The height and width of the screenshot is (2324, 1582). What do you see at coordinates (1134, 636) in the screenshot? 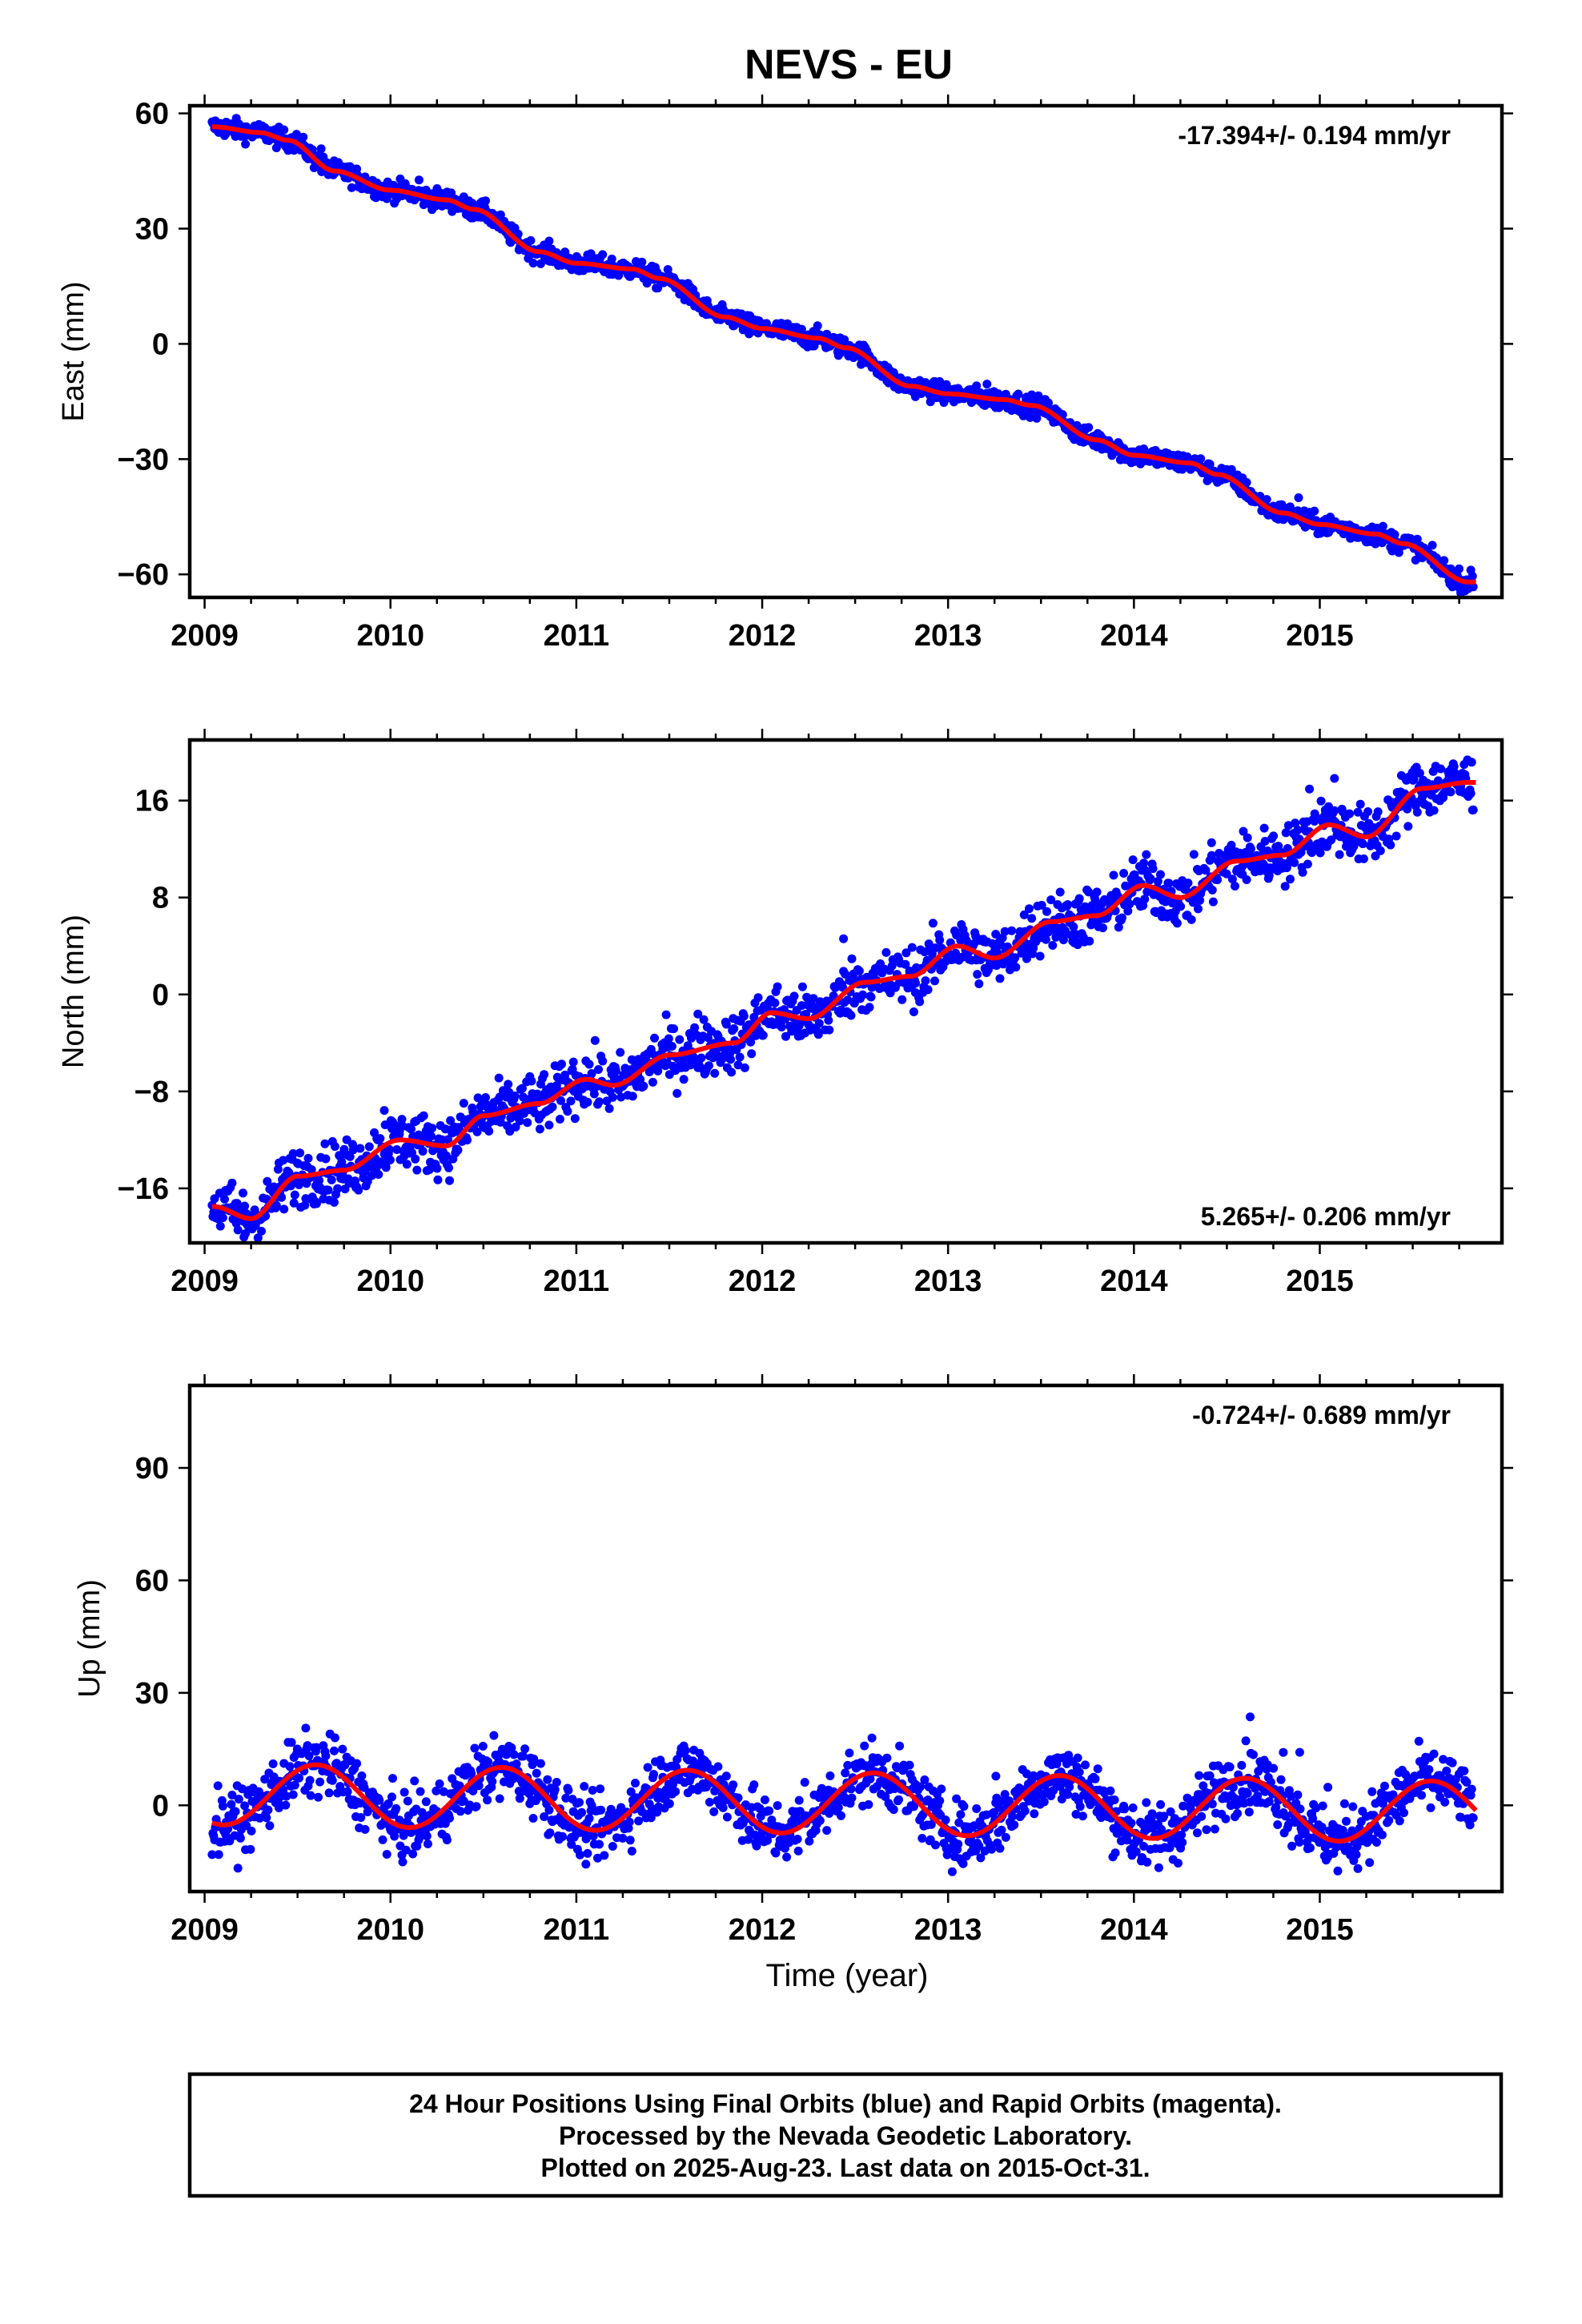
I see `x-tick-label: 2014` at bounding box center [1134, 636].